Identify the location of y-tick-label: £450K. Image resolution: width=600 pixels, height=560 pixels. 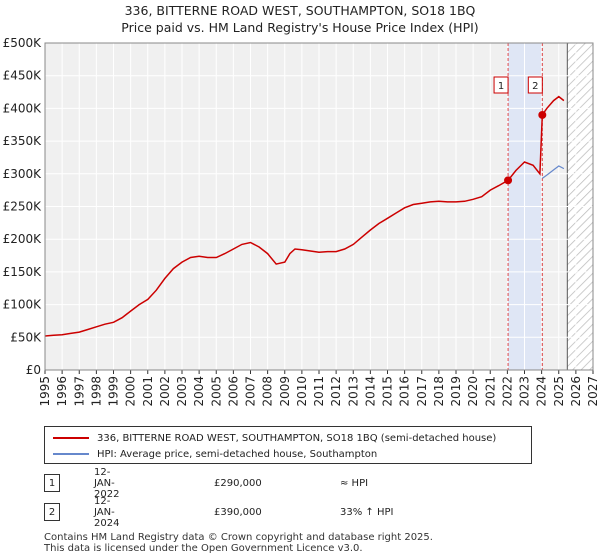
(23, 76).